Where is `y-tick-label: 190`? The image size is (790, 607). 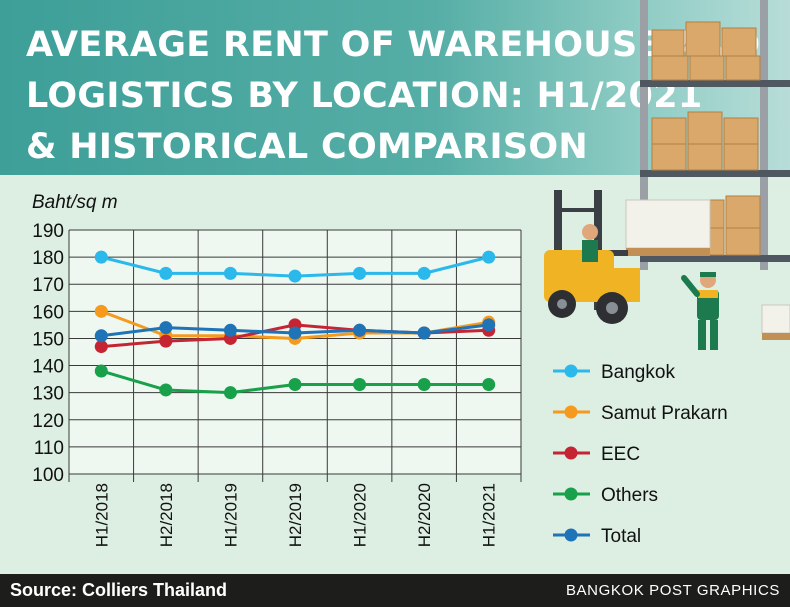 y-tick-label: 190 is located at coordinates (48, 231).